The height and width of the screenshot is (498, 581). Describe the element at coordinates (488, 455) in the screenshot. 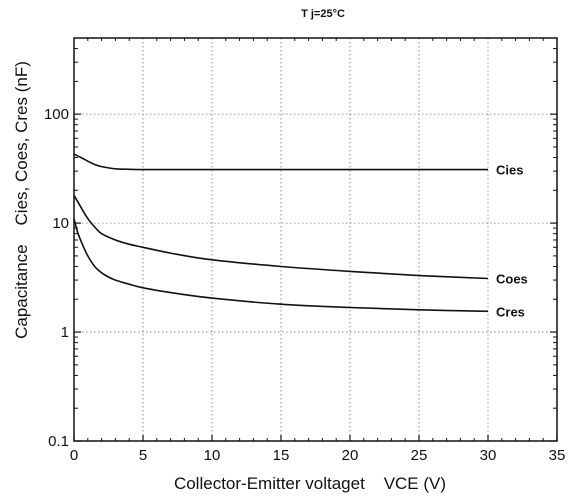

I see `x-tick-label: 30` at that location.